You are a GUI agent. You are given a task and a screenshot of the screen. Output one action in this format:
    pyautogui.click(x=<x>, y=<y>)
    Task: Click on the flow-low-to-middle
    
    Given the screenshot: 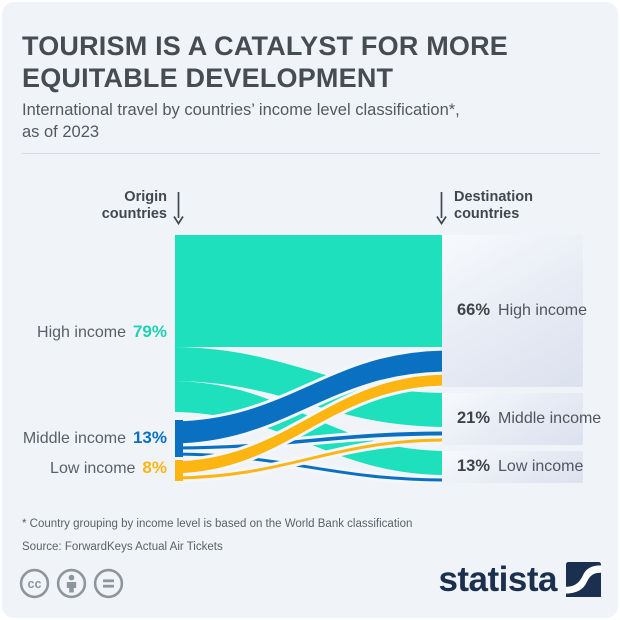 What is the action you would take?
    pyautogui.click(x=308, y=459)
    